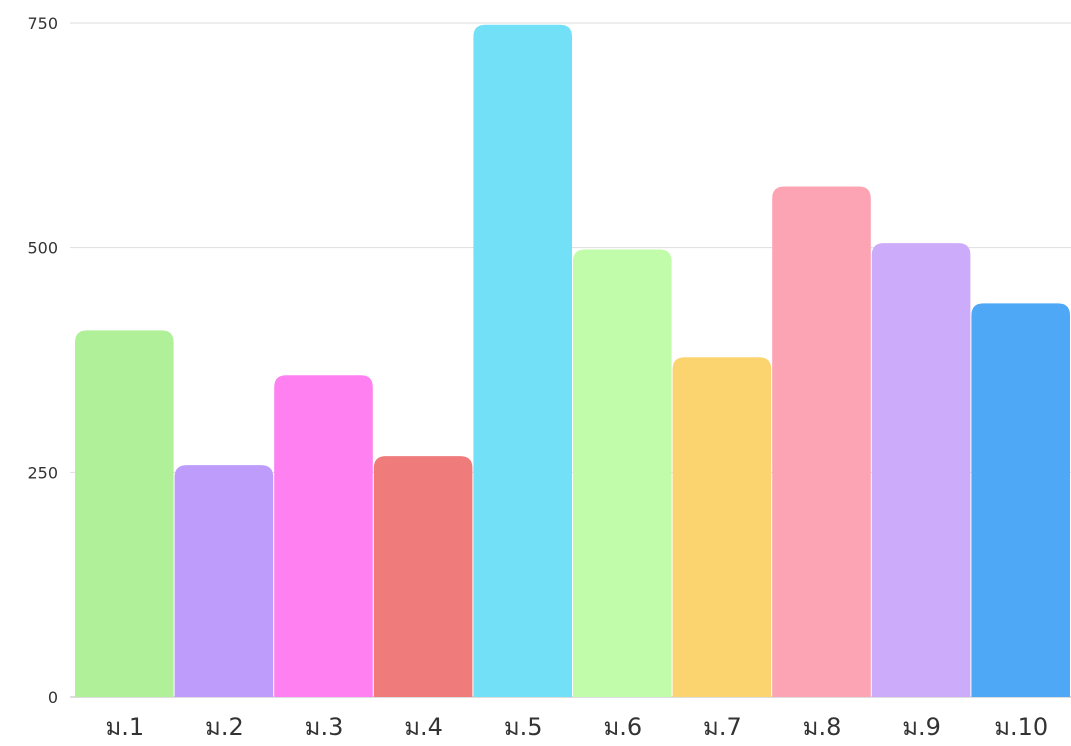 This screenshot has width=1071, height=746. Describe the element at coordinates (324, 727) in the screenshot. I see `x-tick-label: ม.3` at that location.